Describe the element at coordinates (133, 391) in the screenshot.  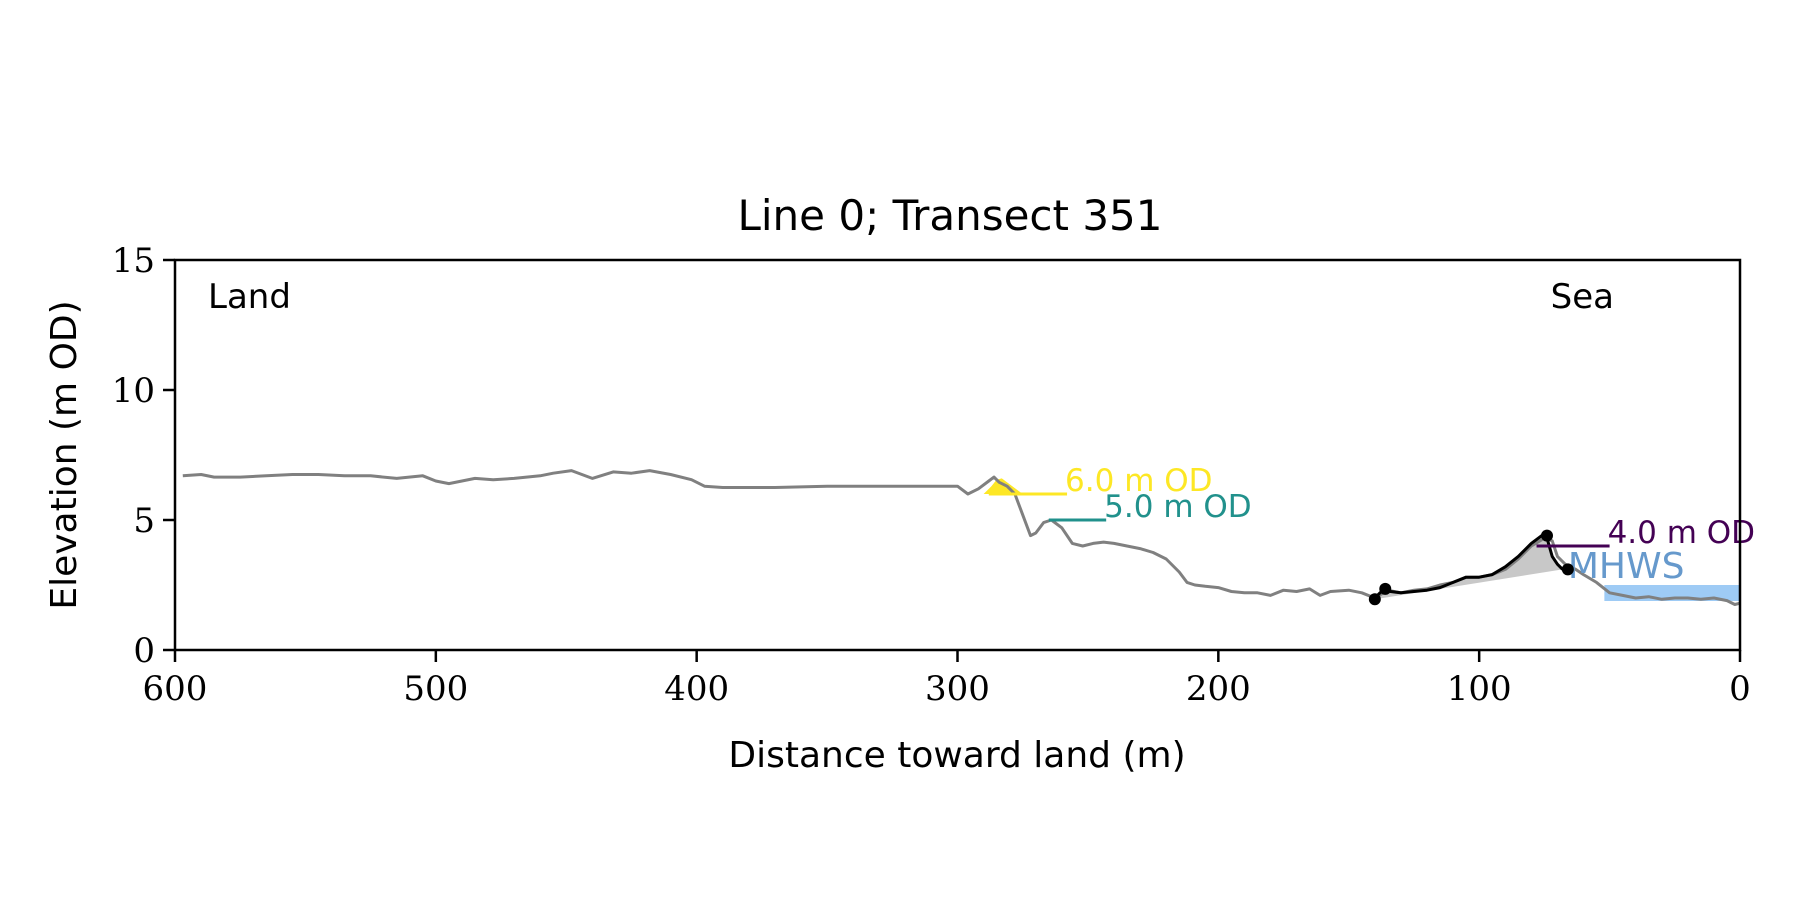
I see `y-tick-label-2: 10` at that location.